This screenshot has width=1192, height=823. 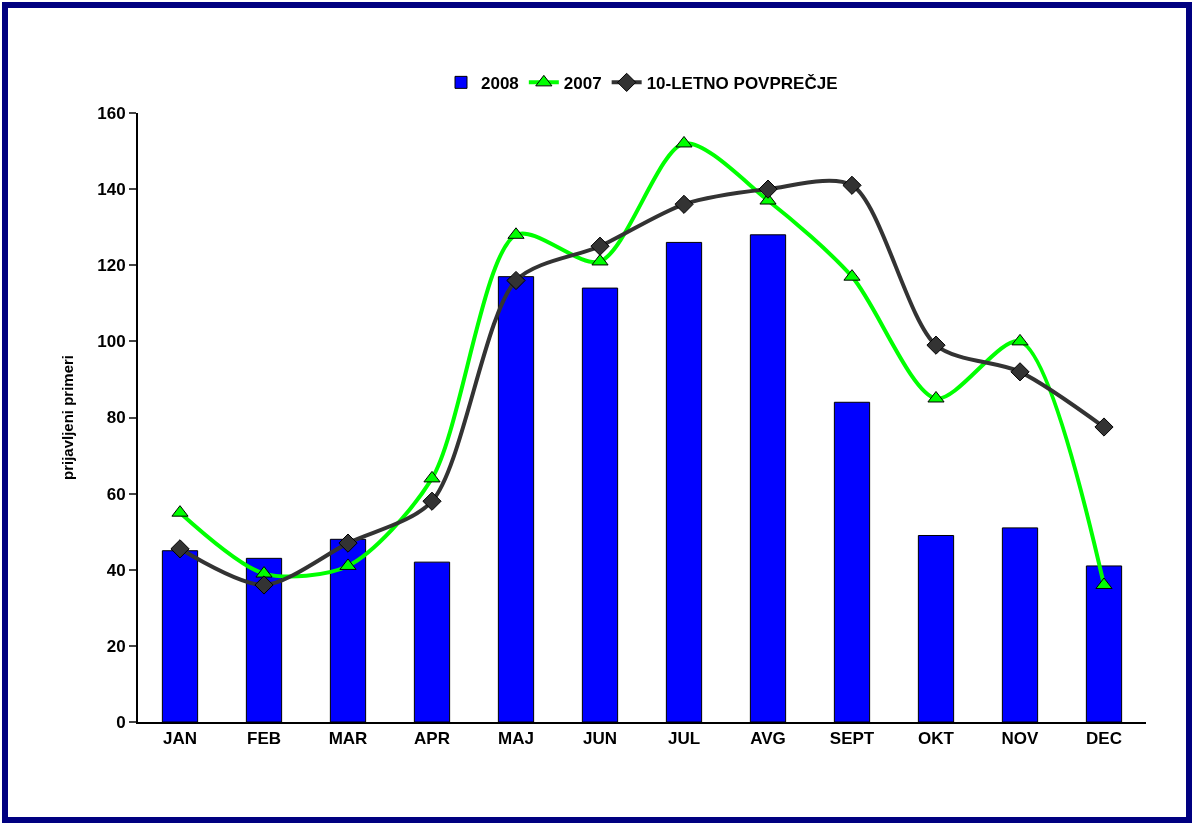 I want to click on x-tick-label: OKT, so click(x=936, y=739).